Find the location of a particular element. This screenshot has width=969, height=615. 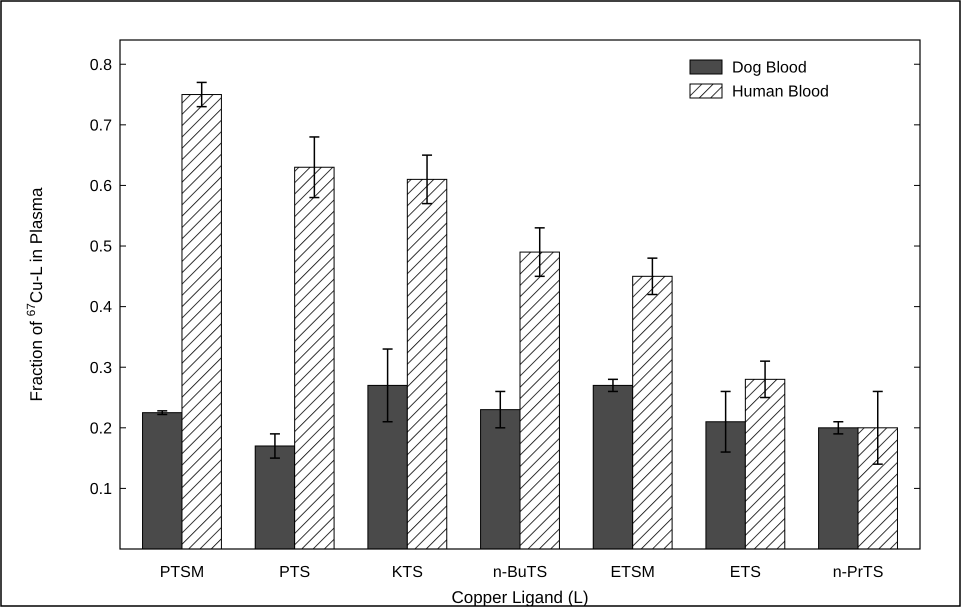

x-tick-label: n-PrTS is located at coordinates (858, 572).